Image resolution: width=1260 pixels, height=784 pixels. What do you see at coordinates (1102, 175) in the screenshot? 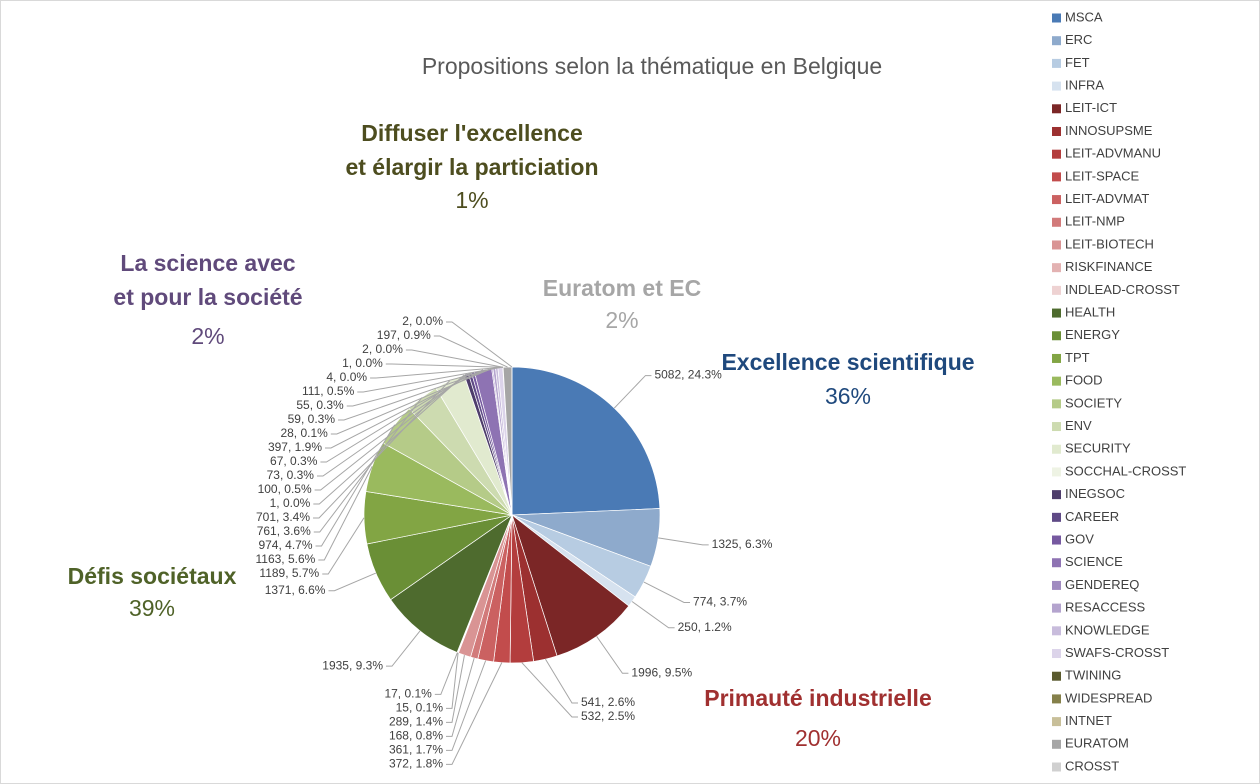
I see `legend-label: LEIT-SPACE` at bounding box center [1102, 175].